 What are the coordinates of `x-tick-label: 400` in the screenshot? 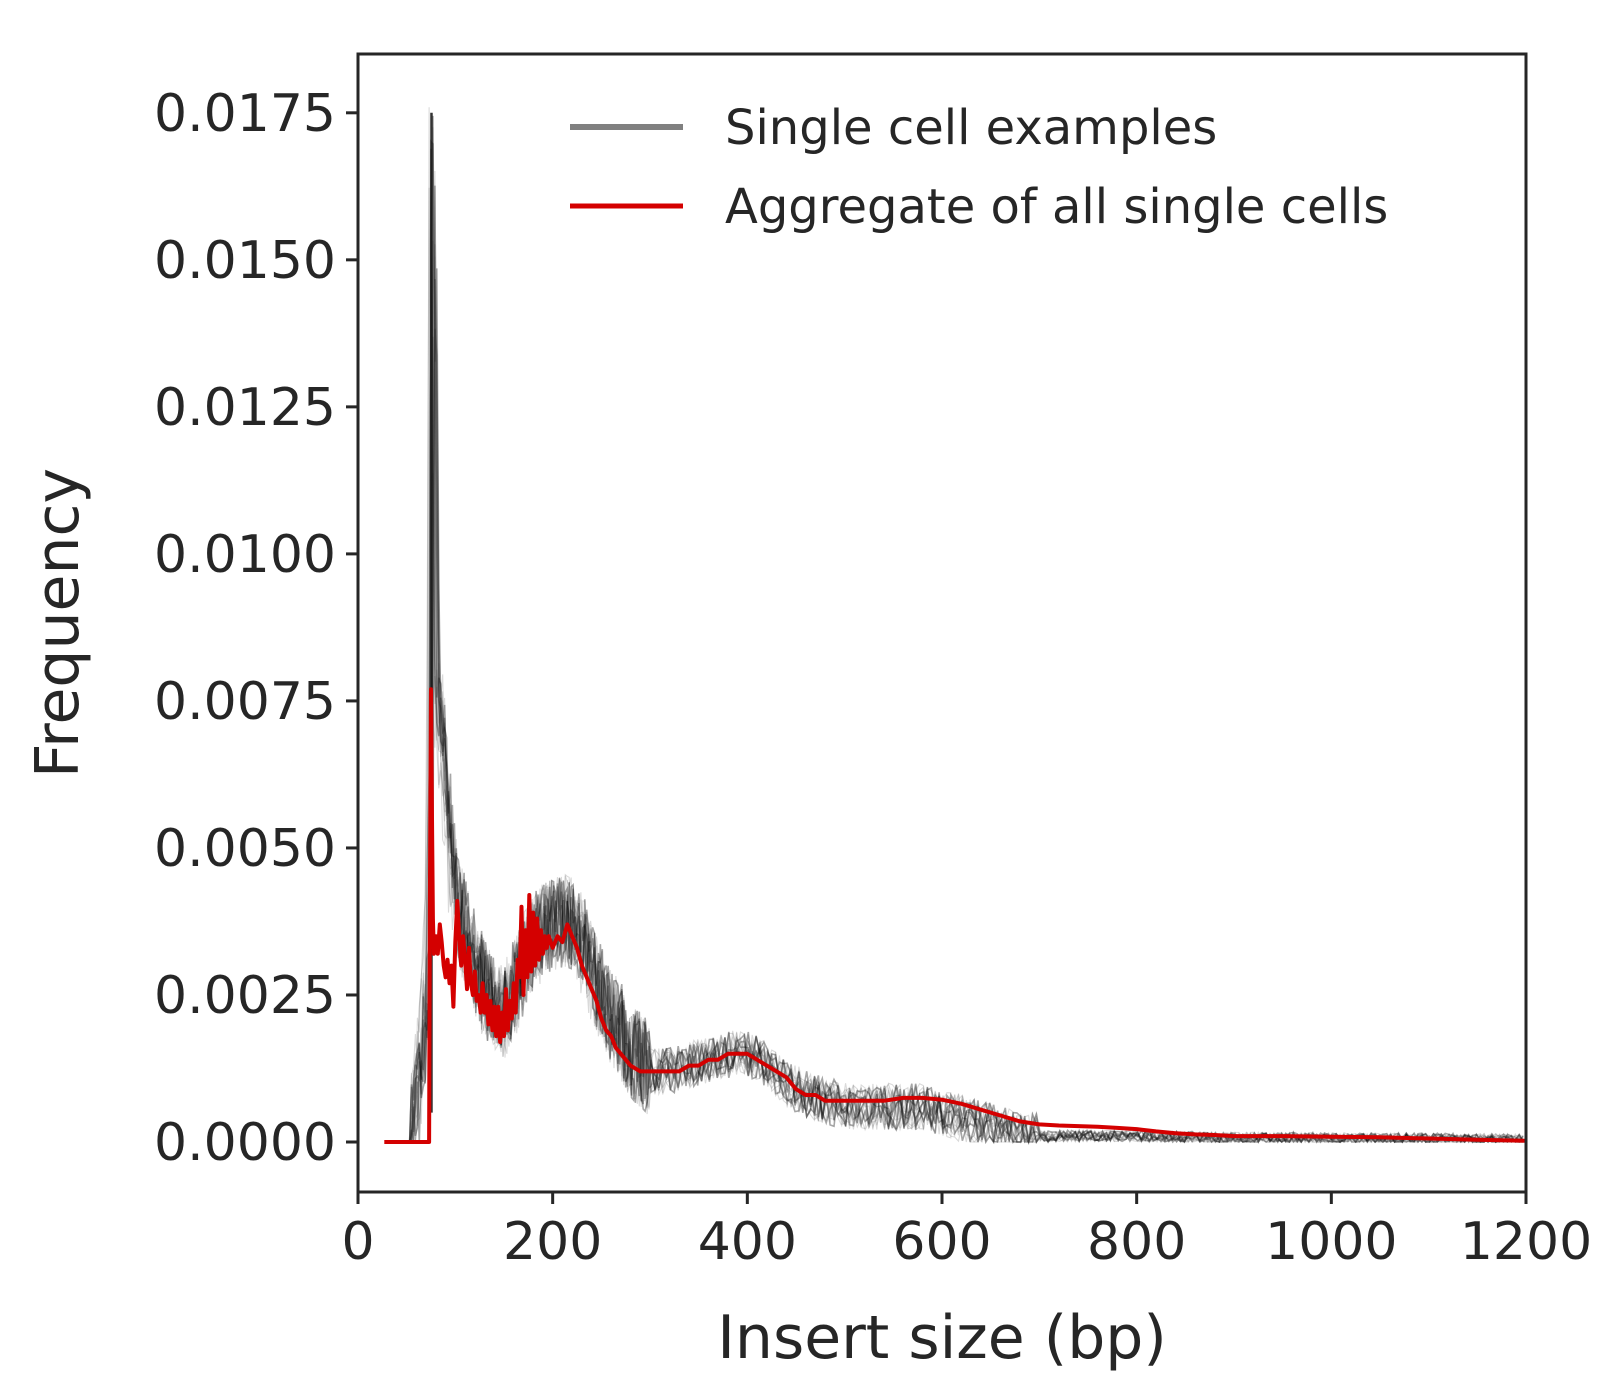 It's located at (747, 1242).